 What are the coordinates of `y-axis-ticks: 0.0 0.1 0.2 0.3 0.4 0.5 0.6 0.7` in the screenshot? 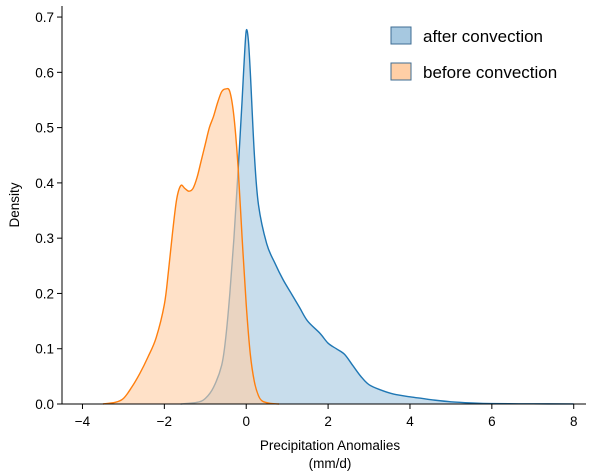 It's located at (48, 211).